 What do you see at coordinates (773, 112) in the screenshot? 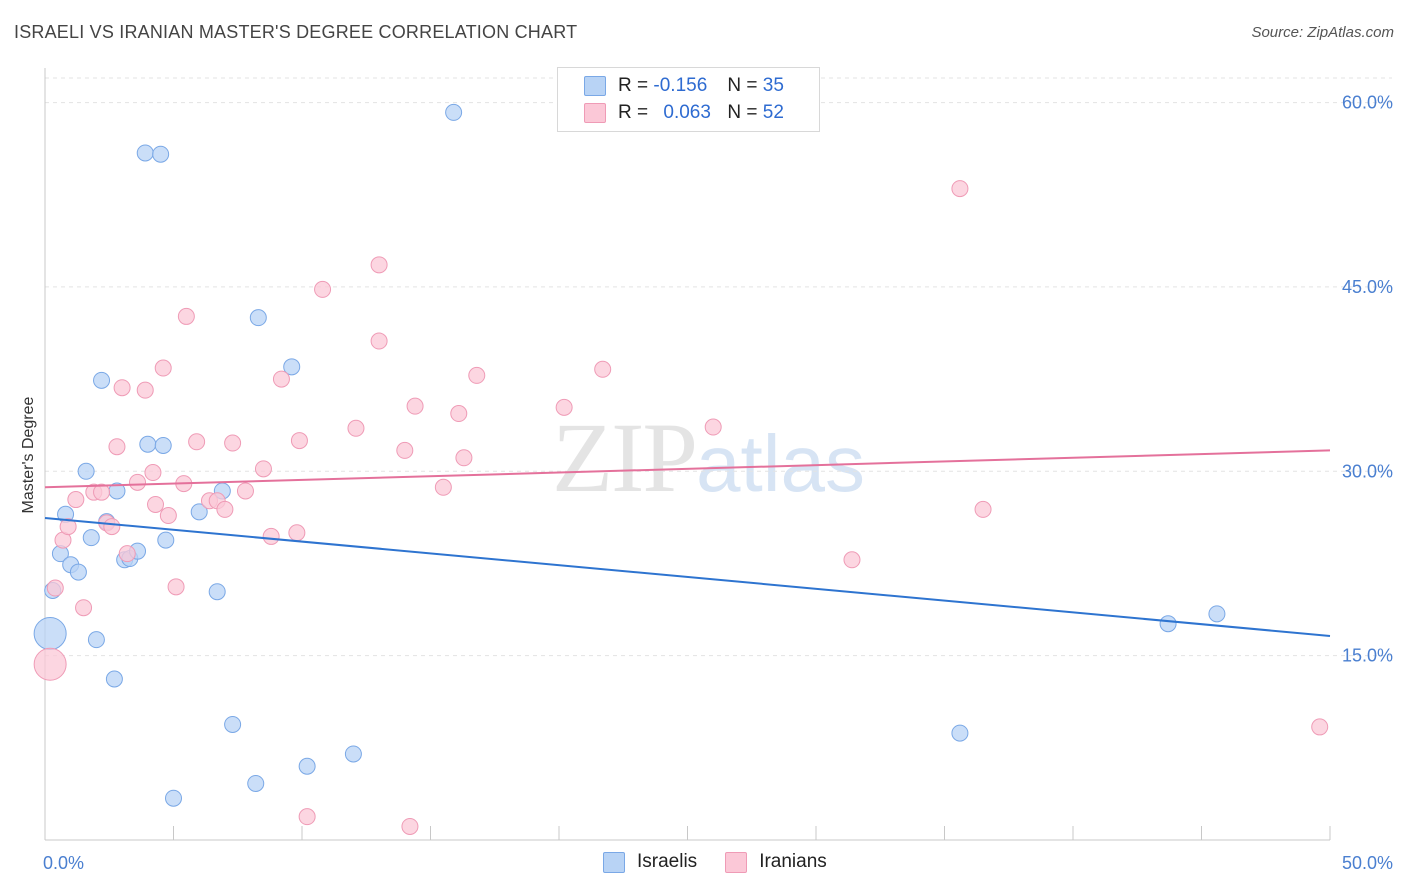
I see `legend-n-iranians: 52` at bounding box center [773, 112].